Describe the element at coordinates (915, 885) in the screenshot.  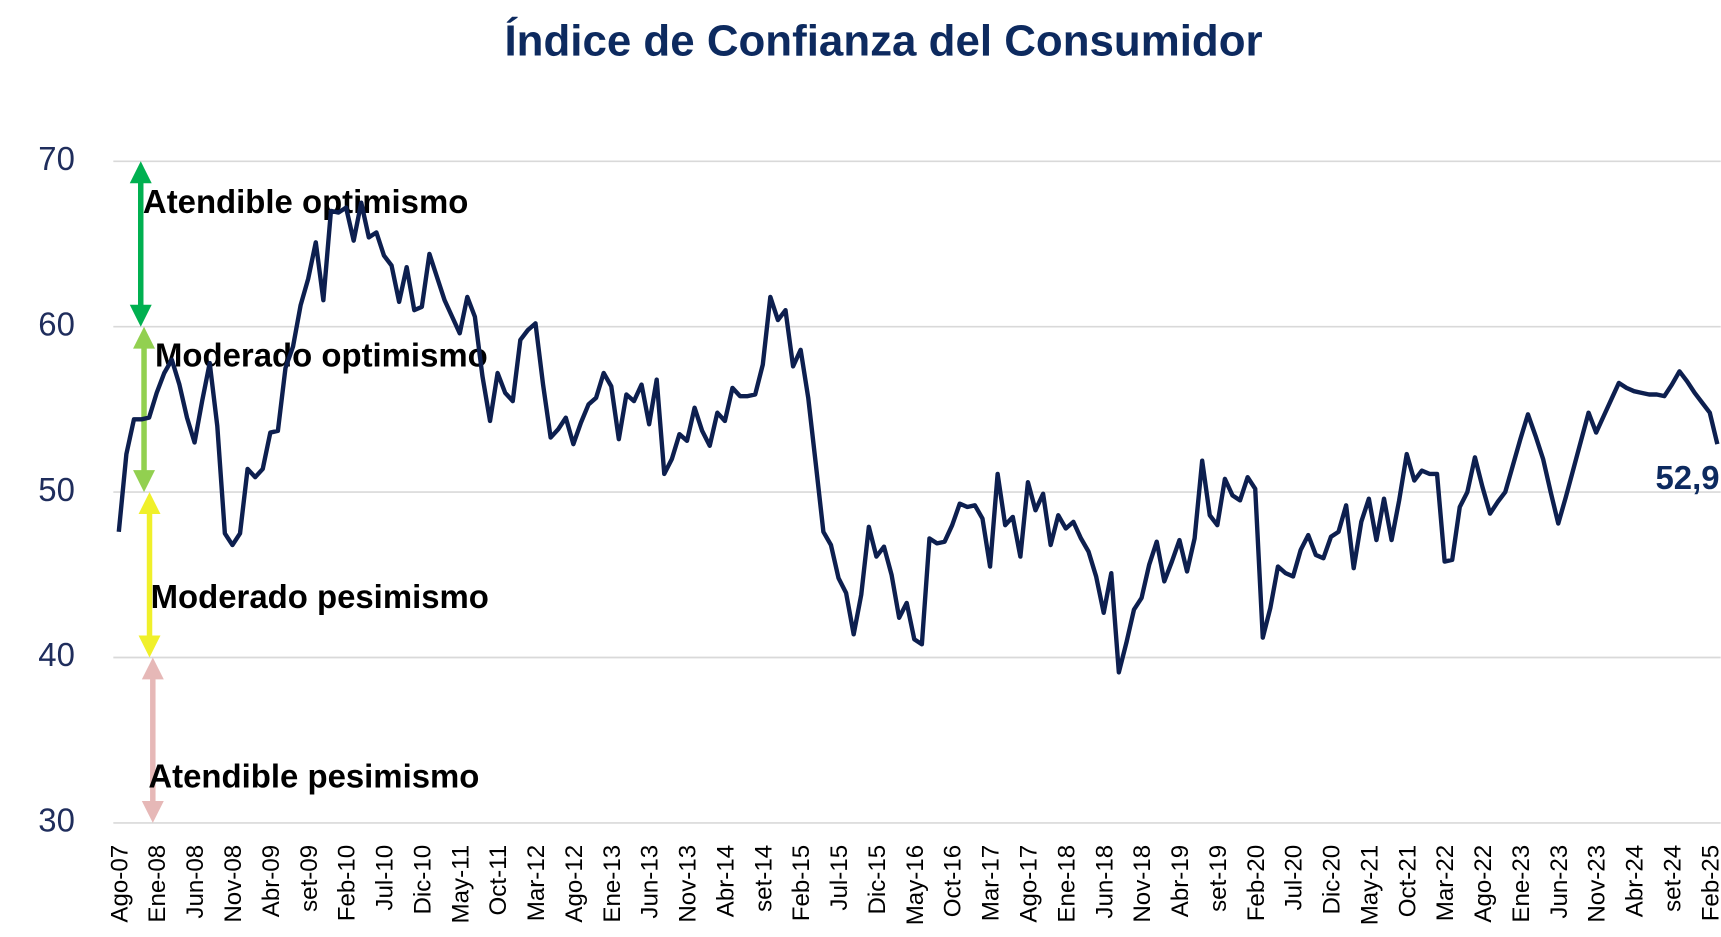
I see `x-tick-label: May-16` at that location.